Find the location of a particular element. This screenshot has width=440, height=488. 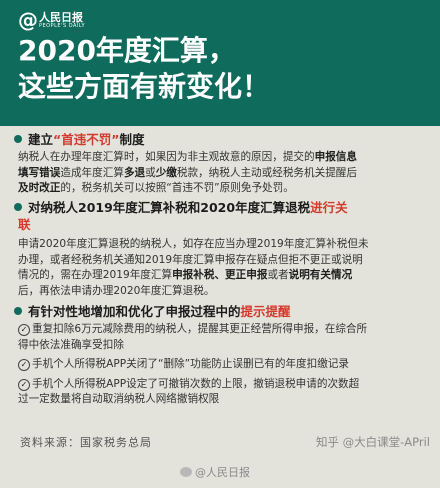

section2-heading: 对纳税人2019年度汇算补税和2020年度汇算退税进行关 is located at coordinates (181, 207).